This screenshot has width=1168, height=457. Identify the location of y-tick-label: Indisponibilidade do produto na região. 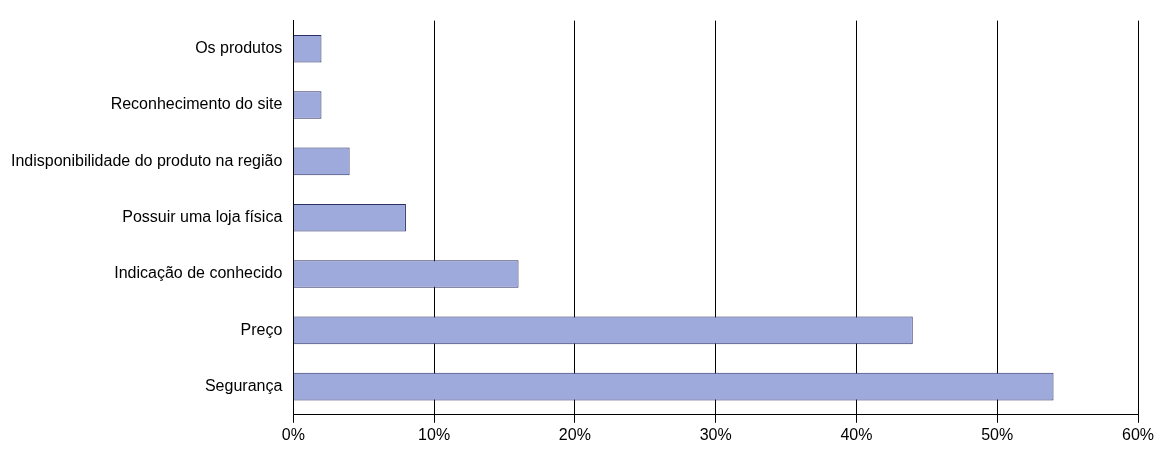
(146, 160).